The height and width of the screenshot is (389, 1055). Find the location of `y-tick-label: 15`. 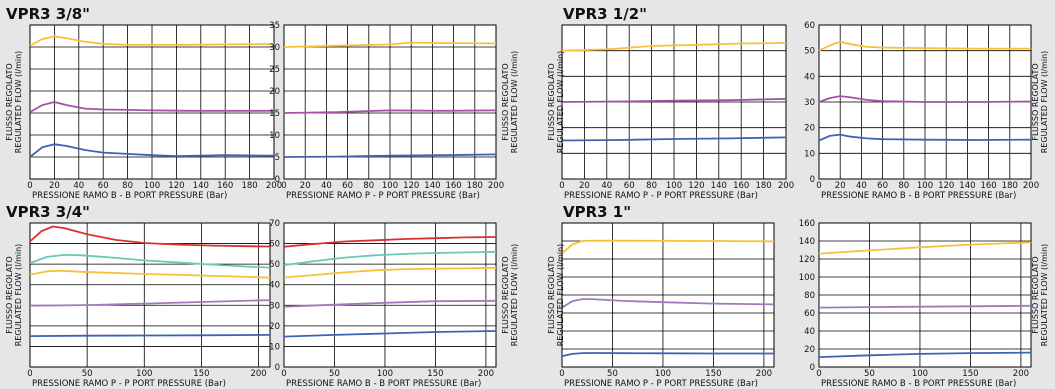

y-tick-label: 15 is located at coordinates (274, 114).